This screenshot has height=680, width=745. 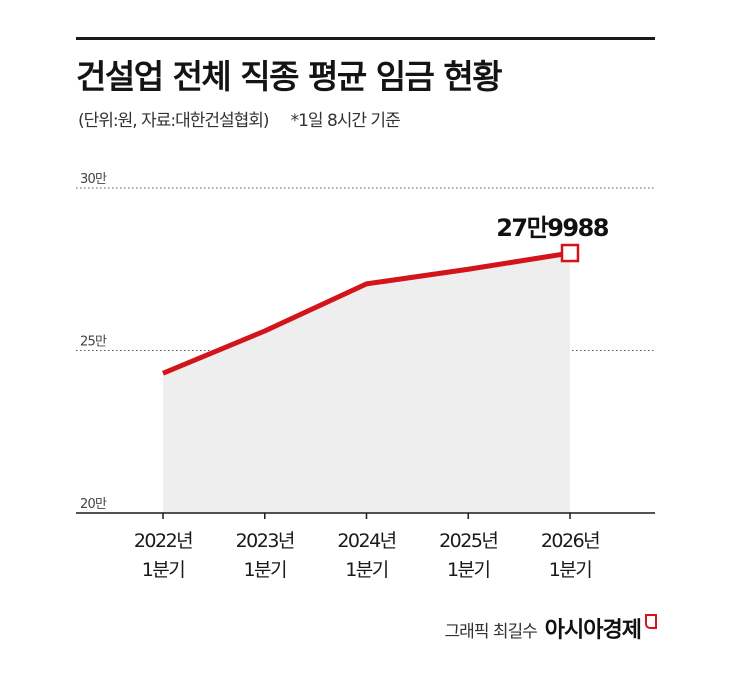 I want to click on credit: 그래픽 최길수 아시아경제, so click(x=551, y=628).